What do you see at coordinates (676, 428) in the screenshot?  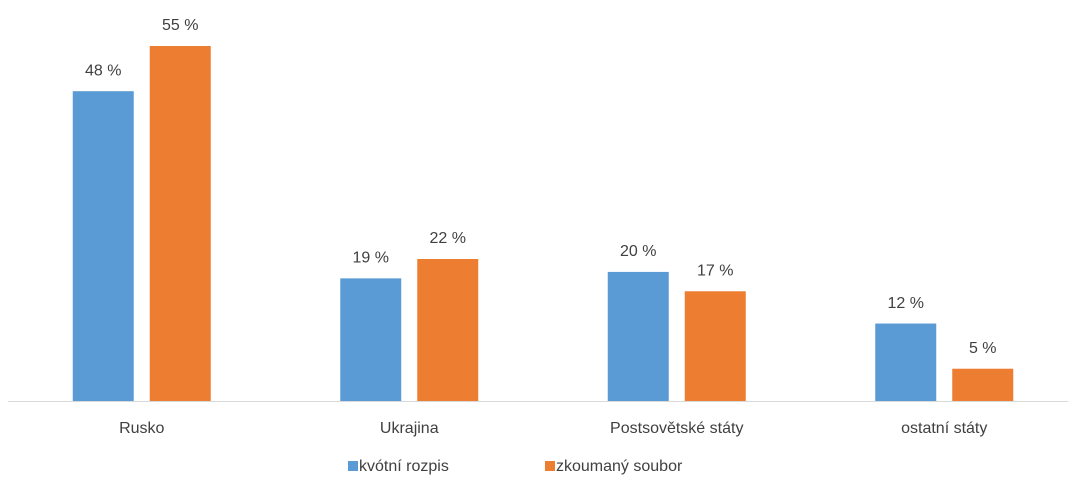 I see `x-tick-label: Postsovětské státy` at bounding box center [676, 428].